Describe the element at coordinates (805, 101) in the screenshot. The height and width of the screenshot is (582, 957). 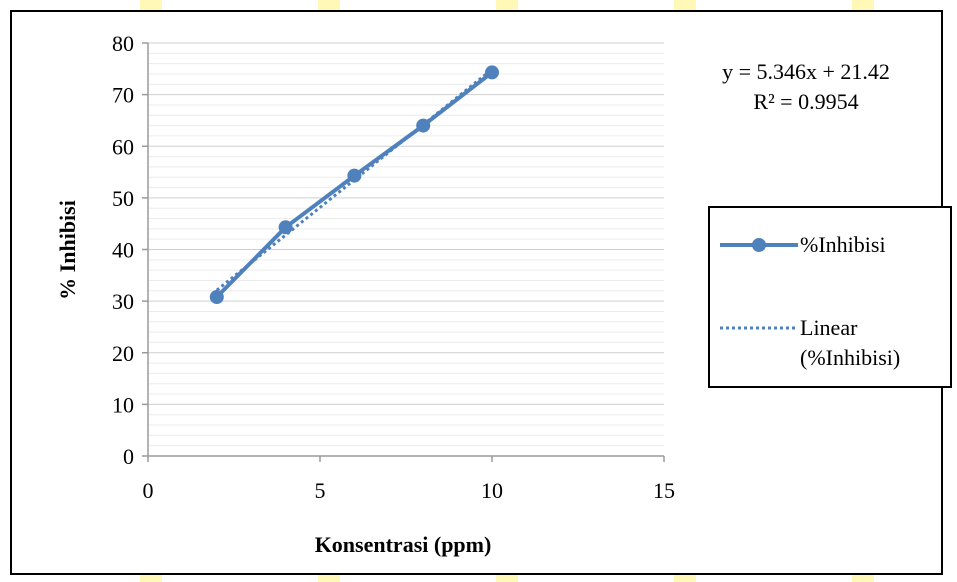
I see `r-squared-label: R² = 0.9954` at that location.